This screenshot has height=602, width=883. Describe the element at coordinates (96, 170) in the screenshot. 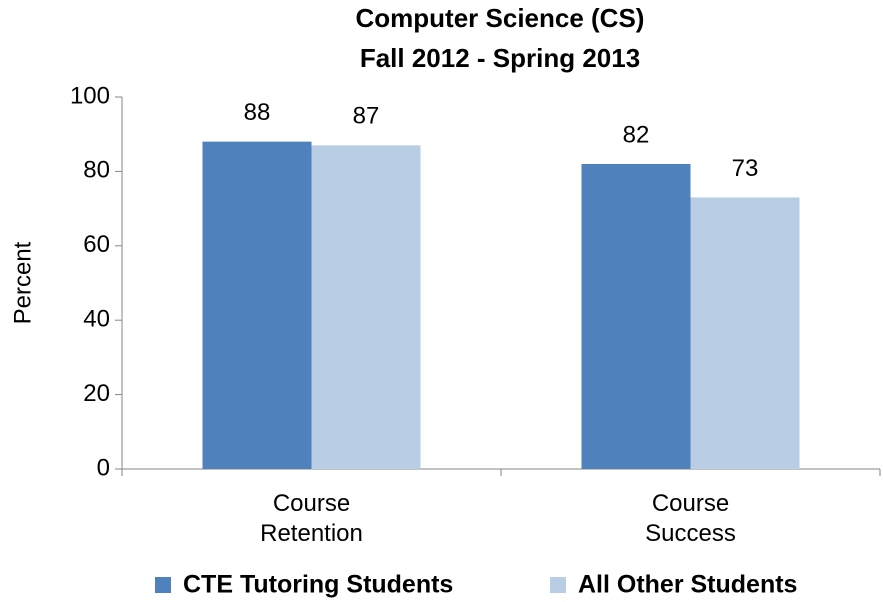

I see `y-tick-label: 80` at that location.